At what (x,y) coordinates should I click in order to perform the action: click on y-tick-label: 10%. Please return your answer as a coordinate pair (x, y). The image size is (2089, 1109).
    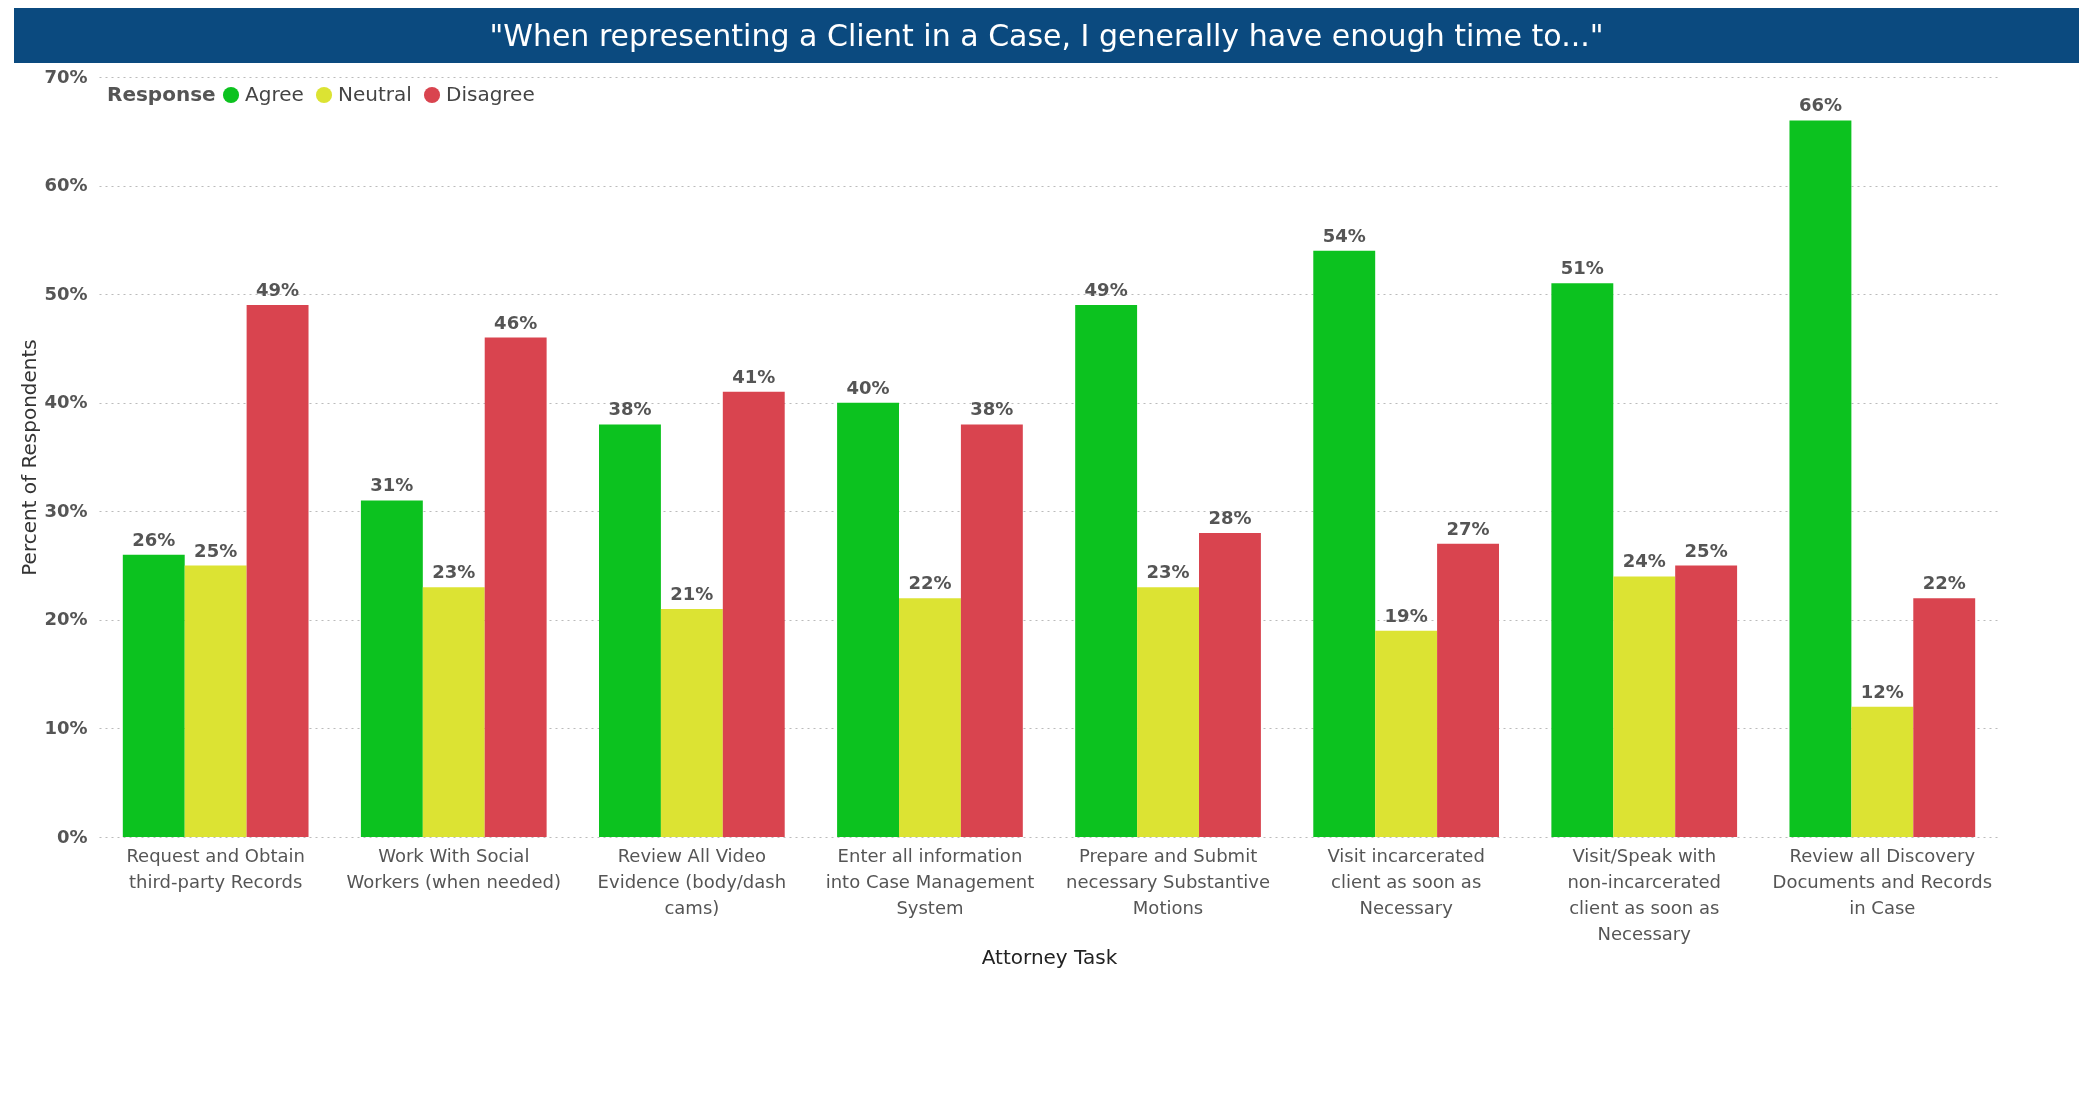
    Looking at the image, I should click on (66, 727).